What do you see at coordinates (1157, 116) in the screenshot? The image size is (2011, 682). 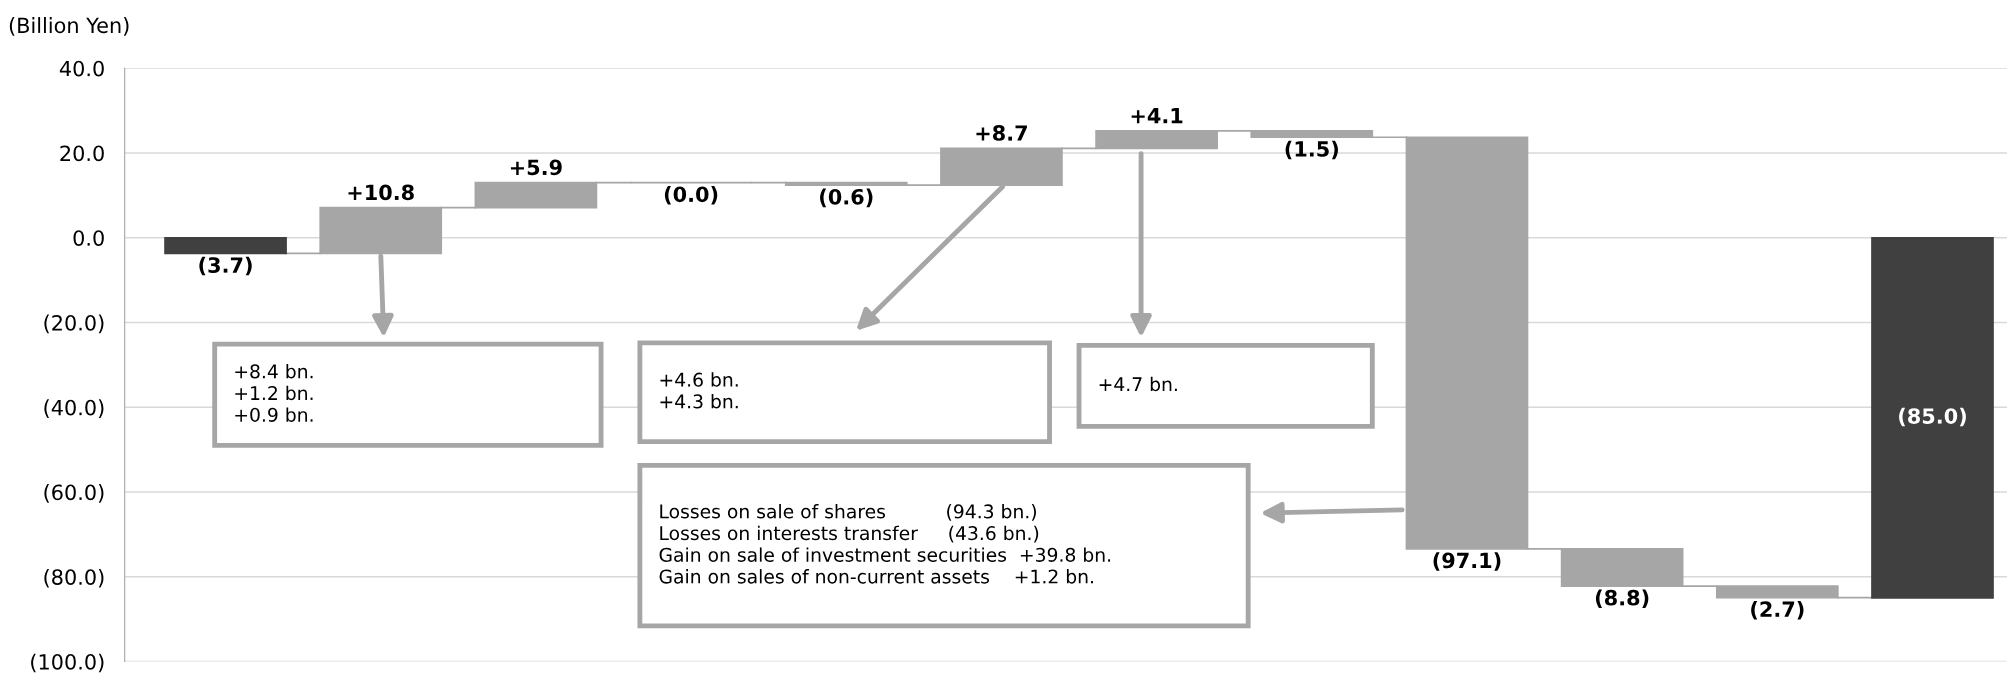 I see `data-label: +4.1` at bounding box center [1157, 116].